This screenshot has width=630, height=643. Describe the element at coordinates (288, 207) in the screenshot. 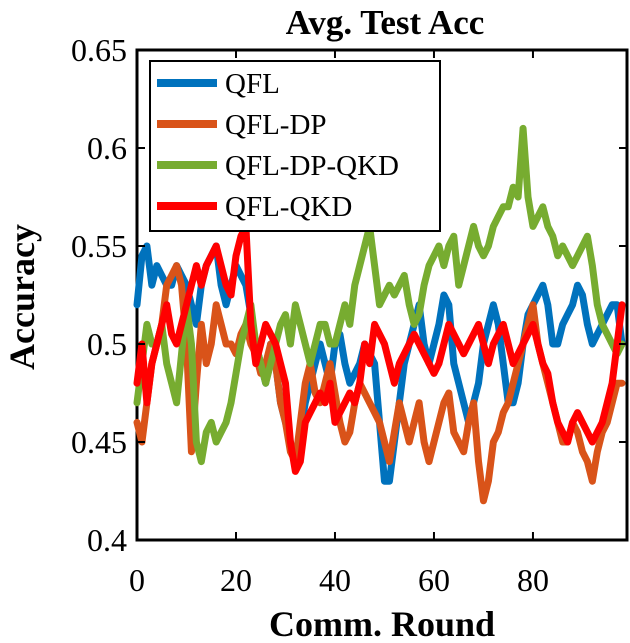

I see `legend-label-qfl-qkd: QFL-QKD` at that location.